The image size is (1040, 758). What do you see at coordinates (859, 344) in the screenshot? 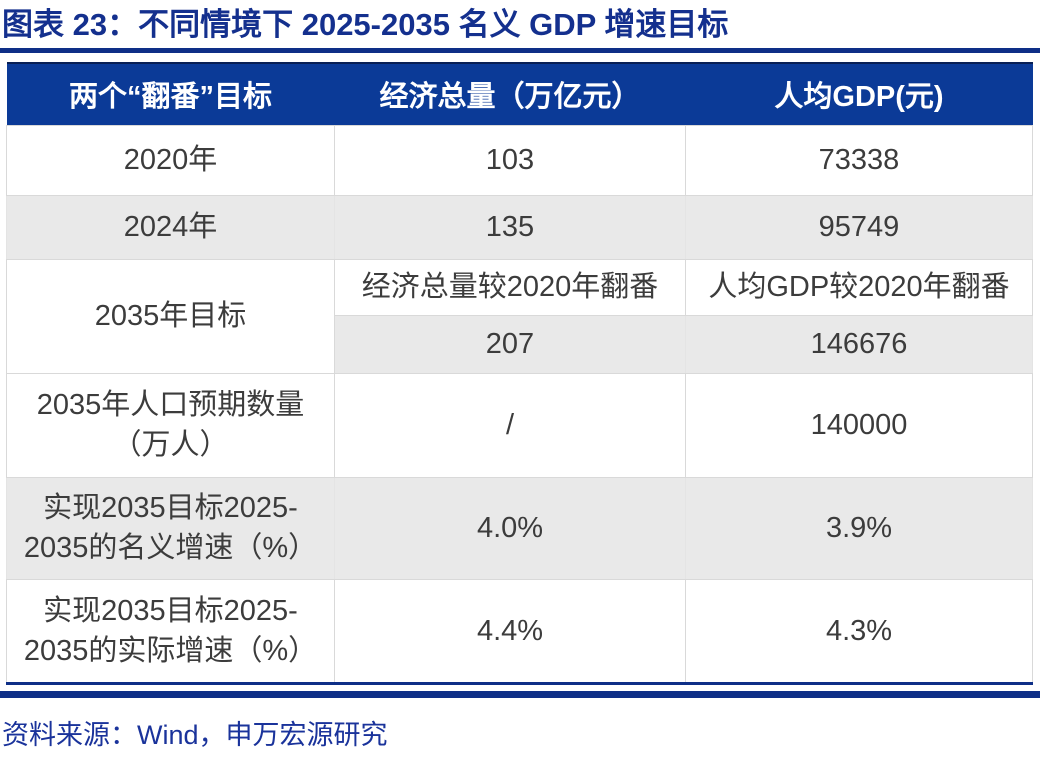
I see `cell-per-capita-gdp: 146676` at bounding box center [859, 344].